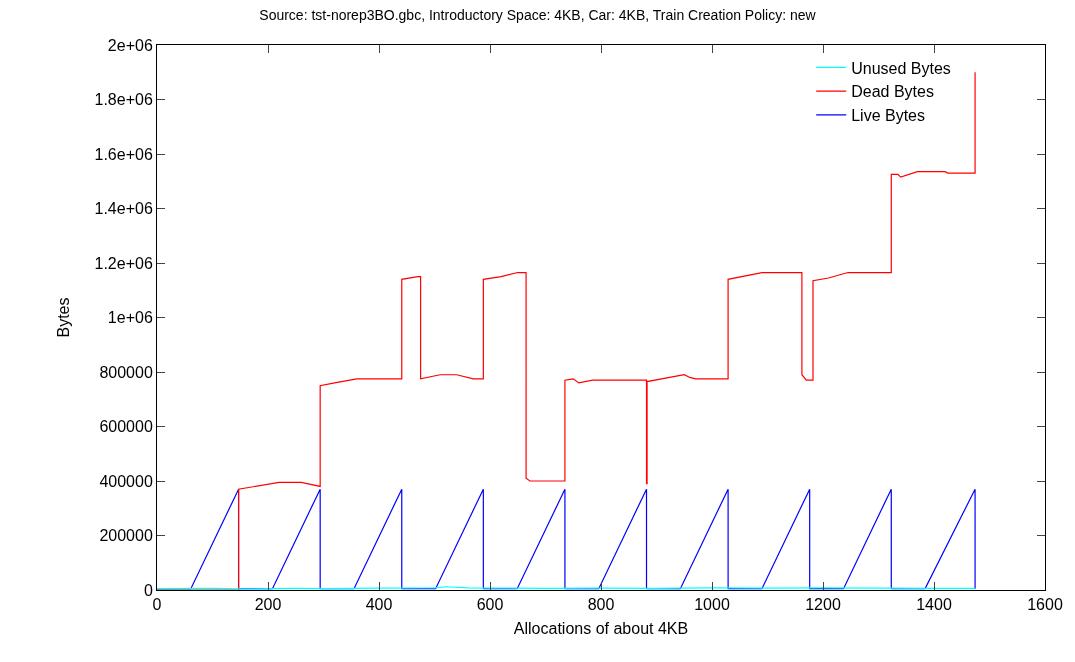 This screenshot has height=662, width=1075. I want to click on legend-label: Unused Bytes, so click(901, 68).